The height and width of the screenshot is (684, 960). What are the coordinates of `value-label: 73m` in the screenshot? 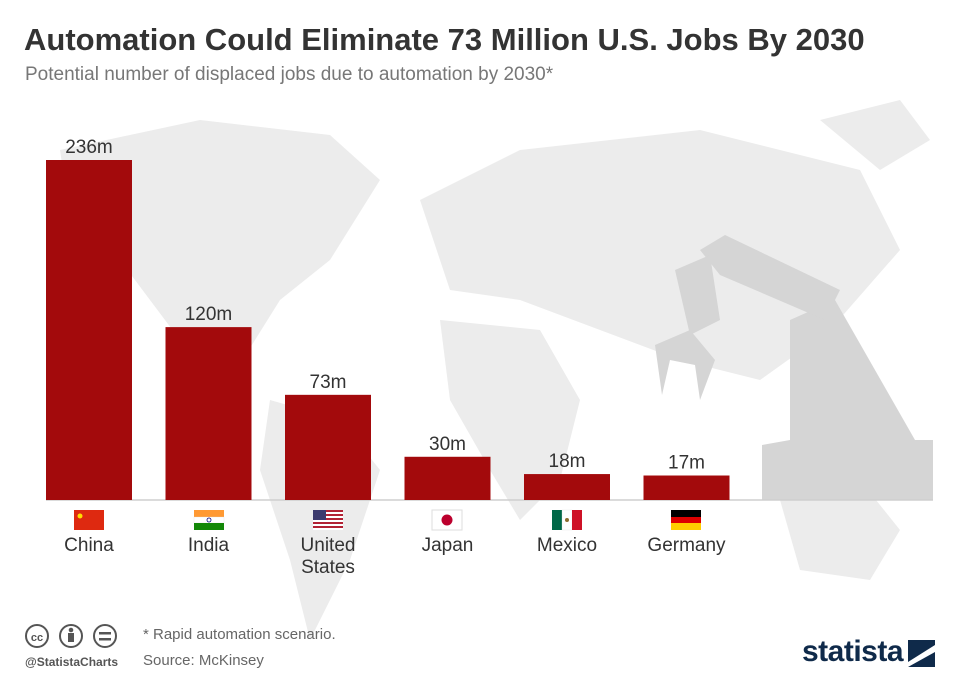 It's located at (328, 382).